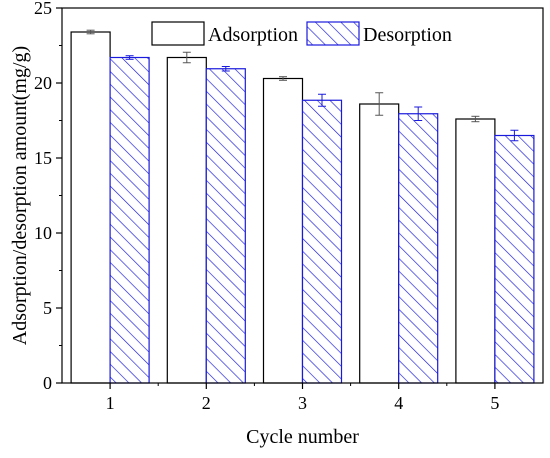 Image resolution: width=550 pixels, height=458 pixels. What do you see at coordinates (20, 195) in the screenshot?
I see `y-axis-title: Adsorption/desorption amount(mg/g)` at bounding box center [20, 195].